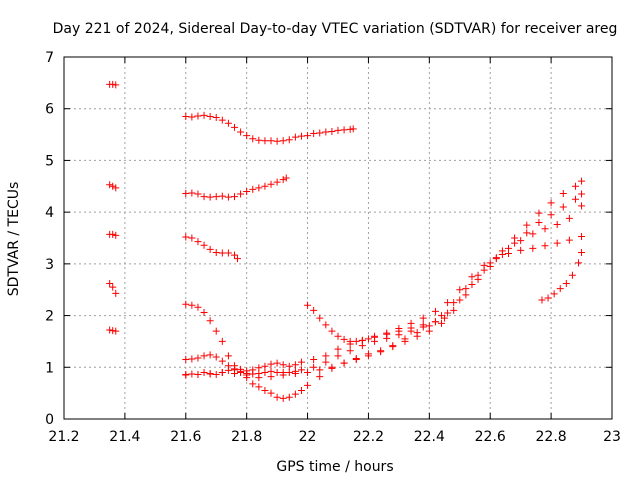 This screenshot has height=480, width=640. I want to click on x-axis-label: GPS time / hours, so click(334, 467).